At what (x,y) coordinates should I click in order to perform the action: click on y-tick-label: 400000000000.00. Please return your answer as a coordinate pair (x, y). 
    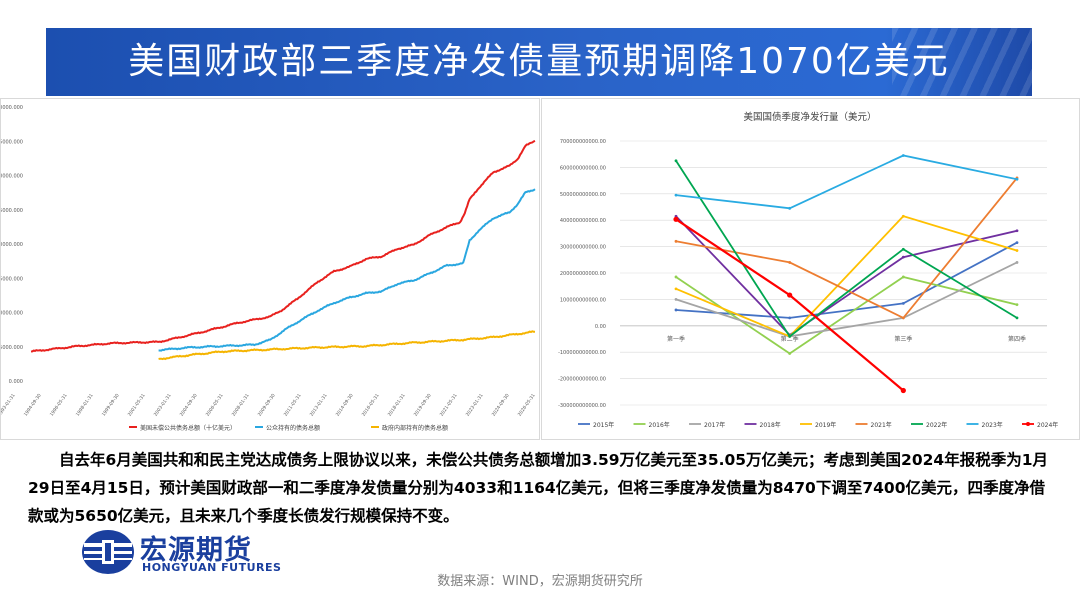
    Looking at the image, I should click on (583, 221).